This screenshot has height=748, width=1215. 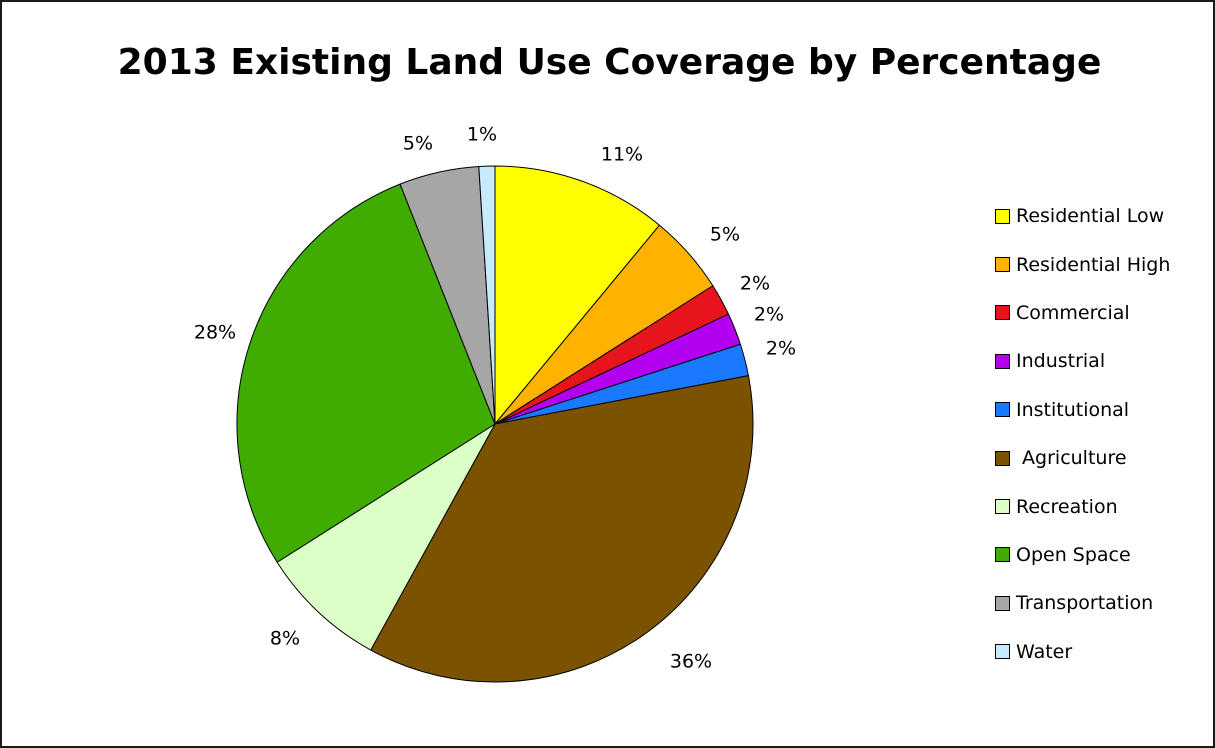 What do you see at coordinates (1002, 603) in the screenshot?
I see `legend-swatch-transportation` at bounding box center [1002, 603].